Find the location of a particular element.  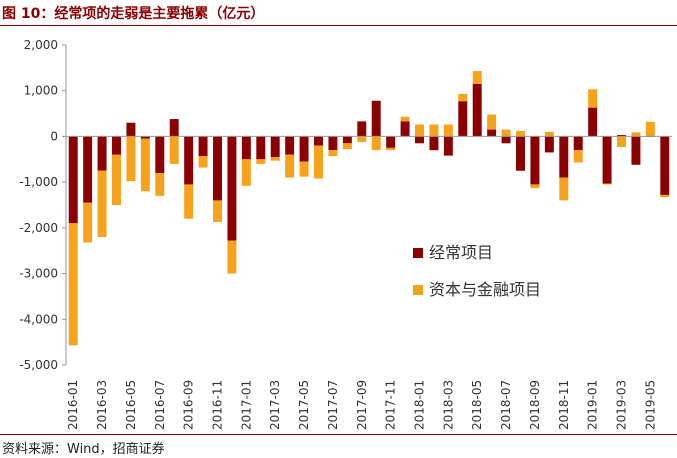

x-tick-label: 2018-11 is located at coordinates (564, 405).